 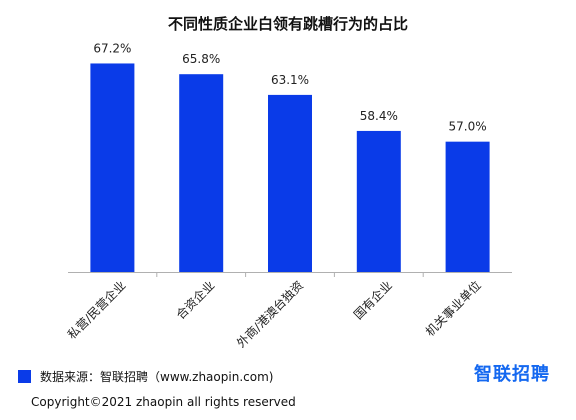 I want to click on data-label: 63.1%, so click(x=290, y=80).